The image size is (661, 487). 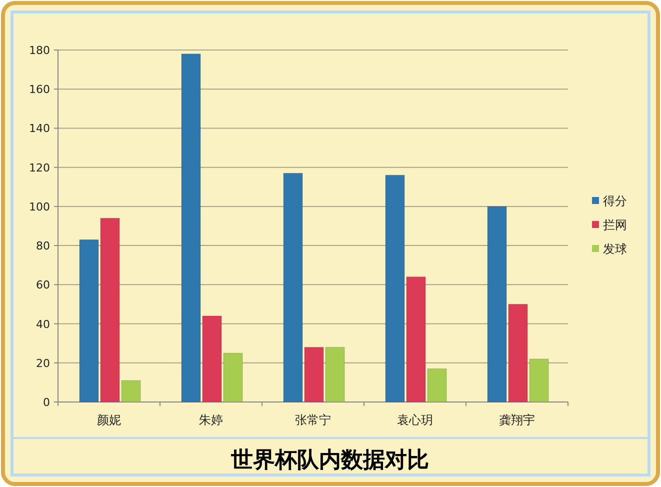 What do you see at coordinates (109, 420) in the screenshot?
I see `x-tick-label: 颜妮` at bounding box center [109, 420].